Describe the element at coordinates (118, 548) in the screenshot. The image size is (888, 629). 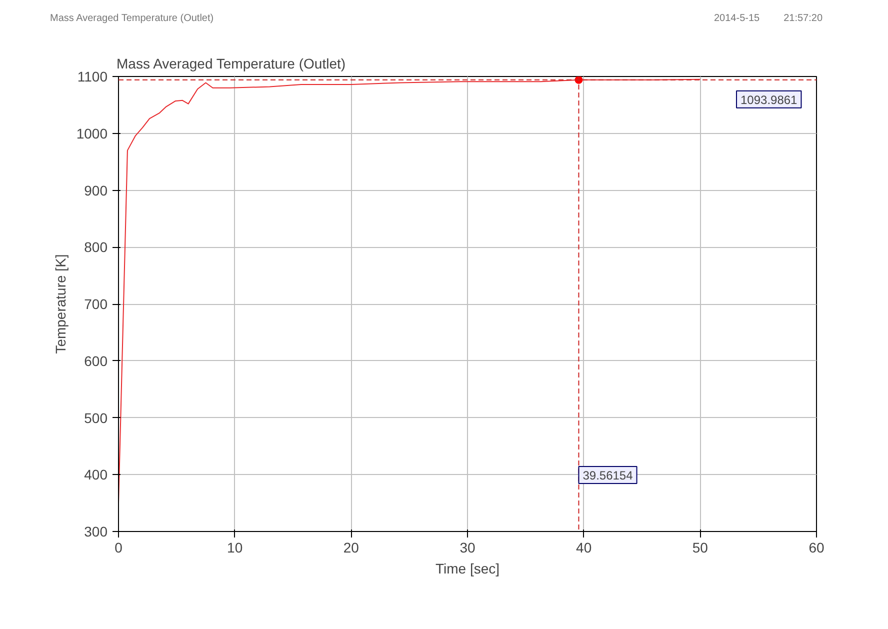
I see `x-tick-label: 0` at that location.